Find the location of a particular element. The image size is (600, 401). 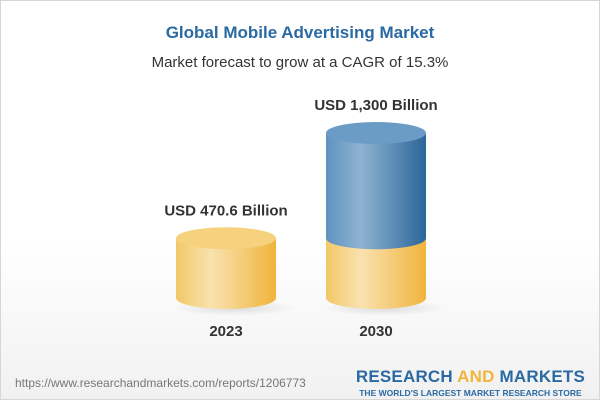

cylinder-base-segment-2030 is located at coordinates (376, 273).